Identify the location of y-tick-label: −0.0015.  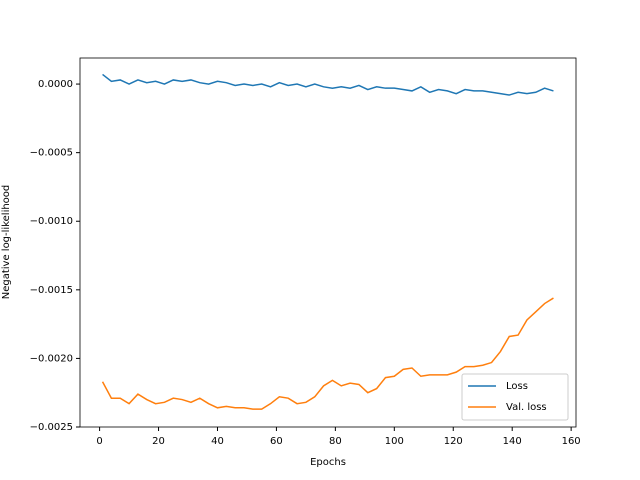
(51, 290).